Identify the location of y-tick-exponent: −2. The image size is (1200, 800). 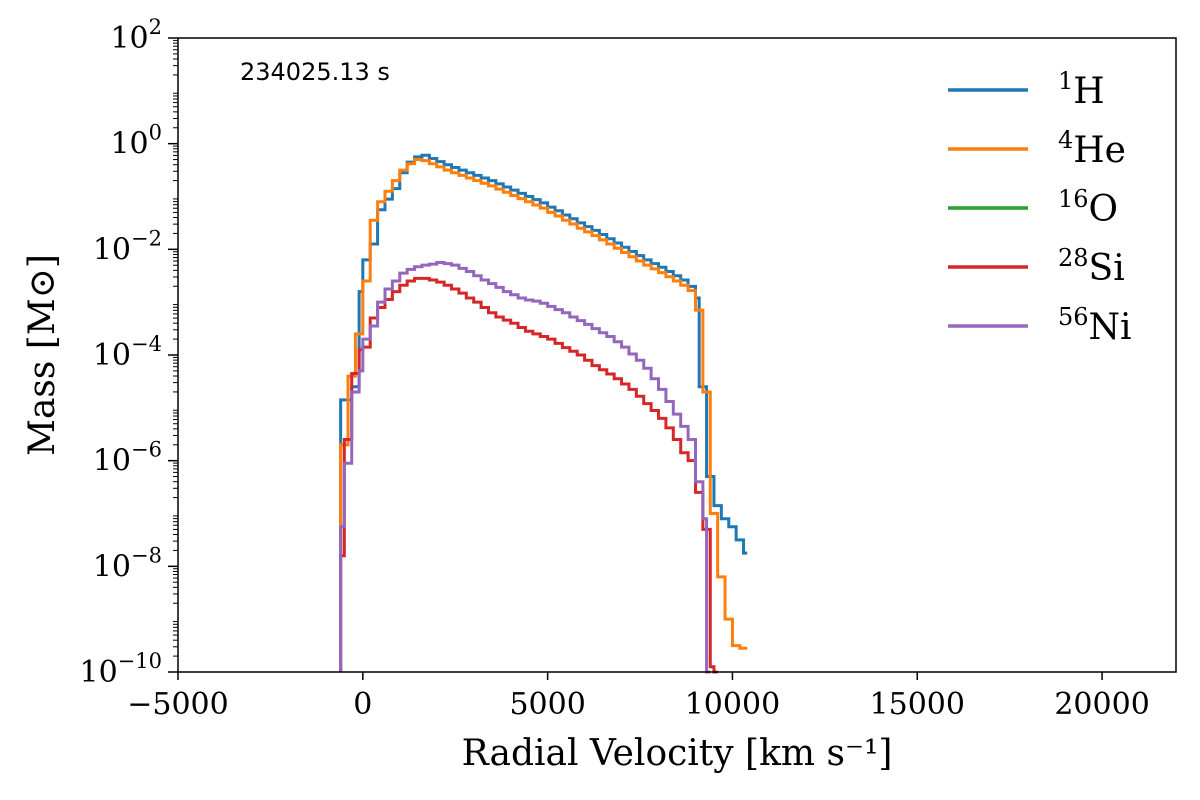
(146, 238).